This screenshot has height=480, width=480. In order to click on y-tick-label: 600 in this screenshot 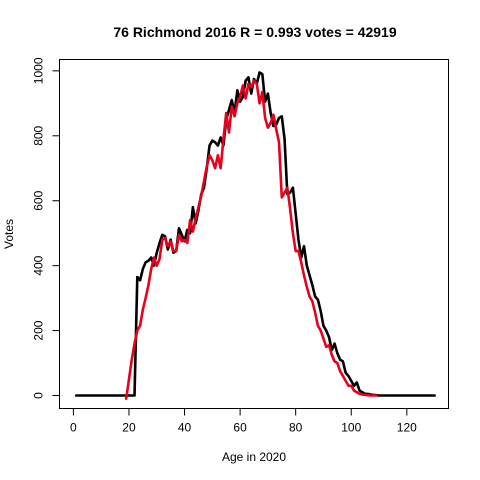, I will do `click(39, 200)`.